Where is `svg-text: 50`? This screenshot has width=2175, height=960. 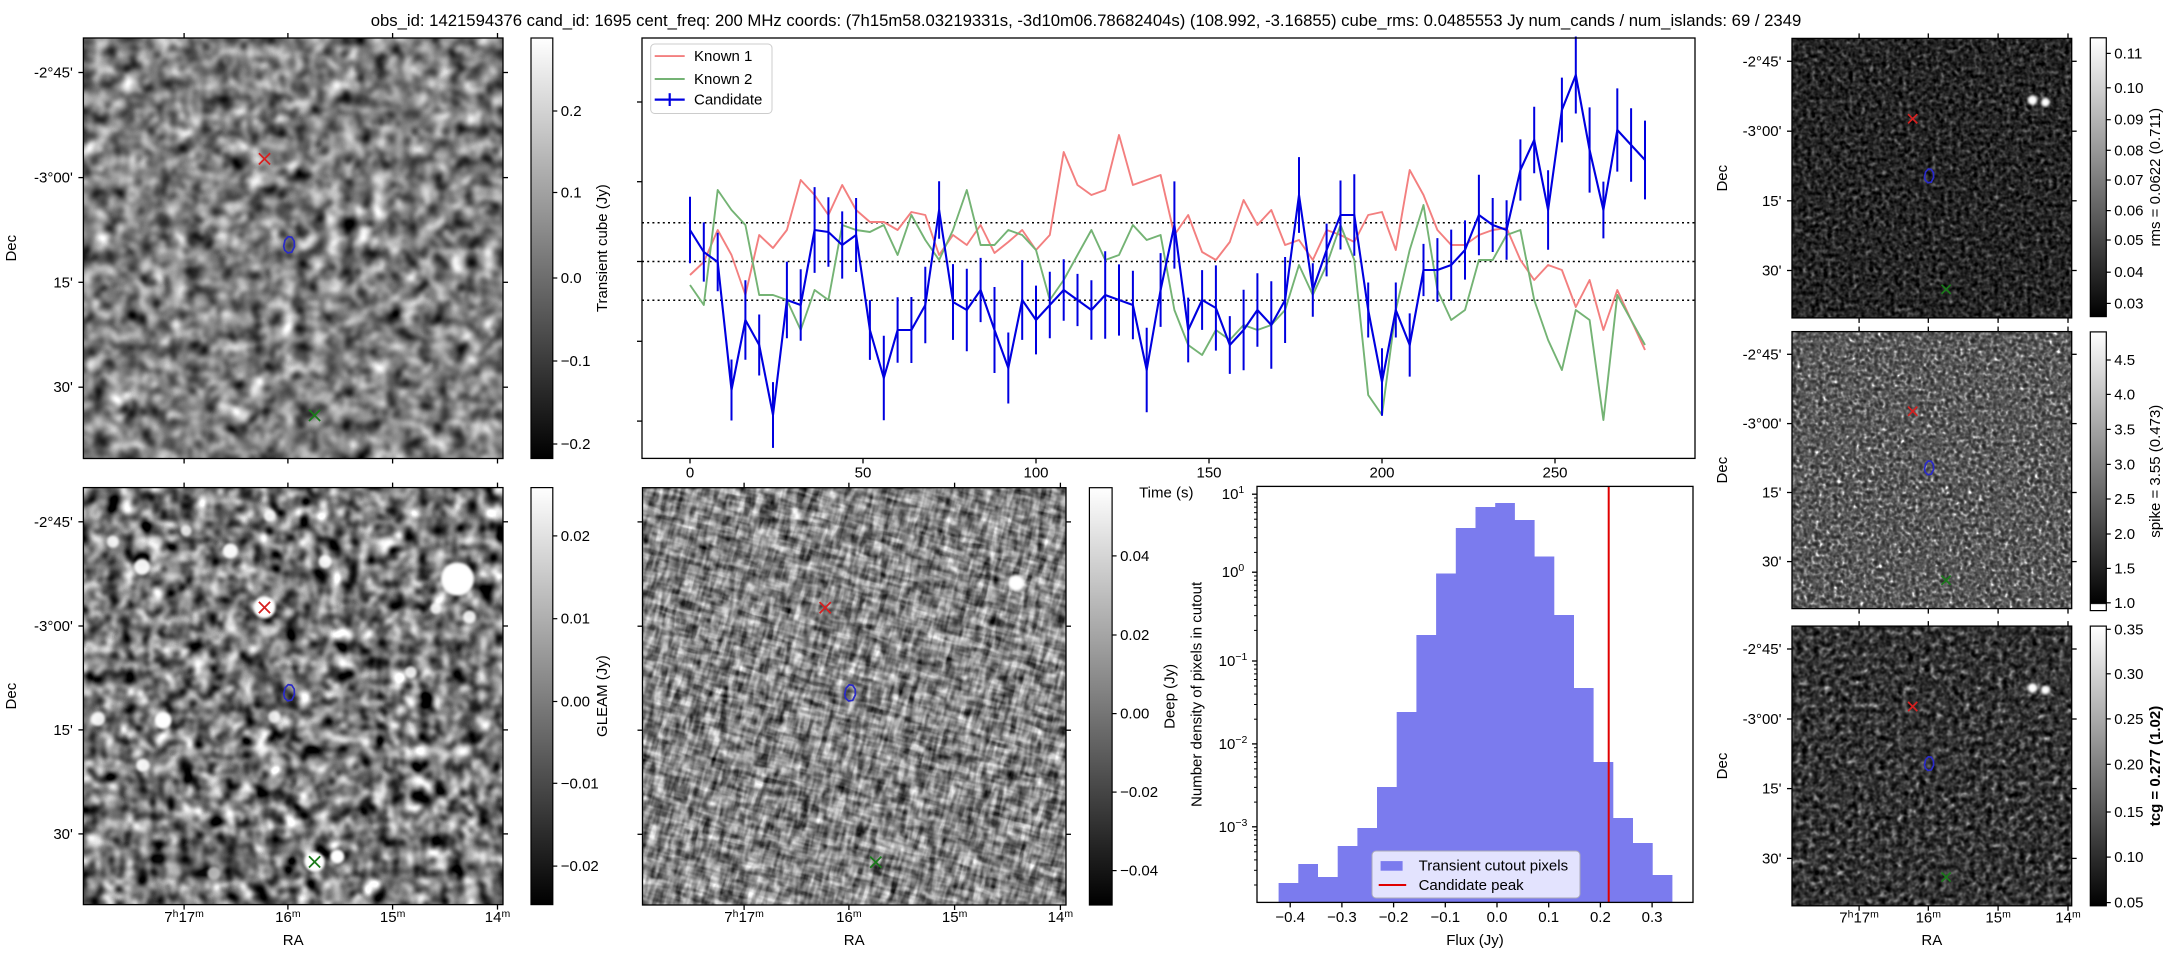 svg-text: 50 is located at coordinates (863, 473).